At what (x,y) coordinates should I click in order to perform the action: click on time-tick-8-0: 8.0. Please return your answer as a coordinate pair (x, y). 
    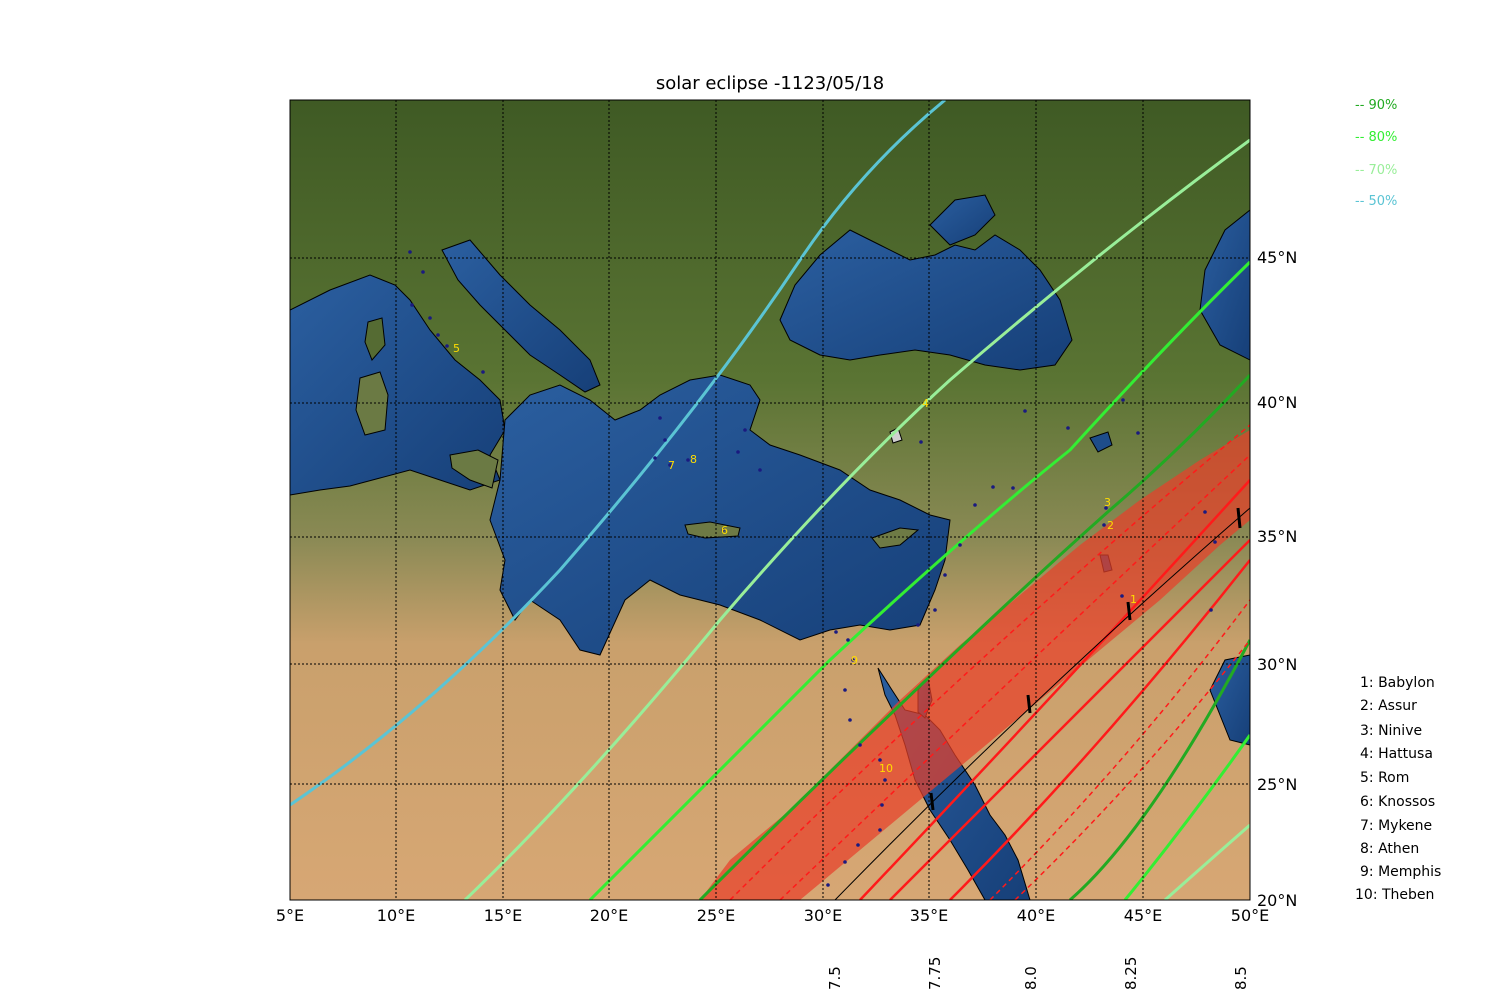
    Looking at the image, I should click on (1031, 978).